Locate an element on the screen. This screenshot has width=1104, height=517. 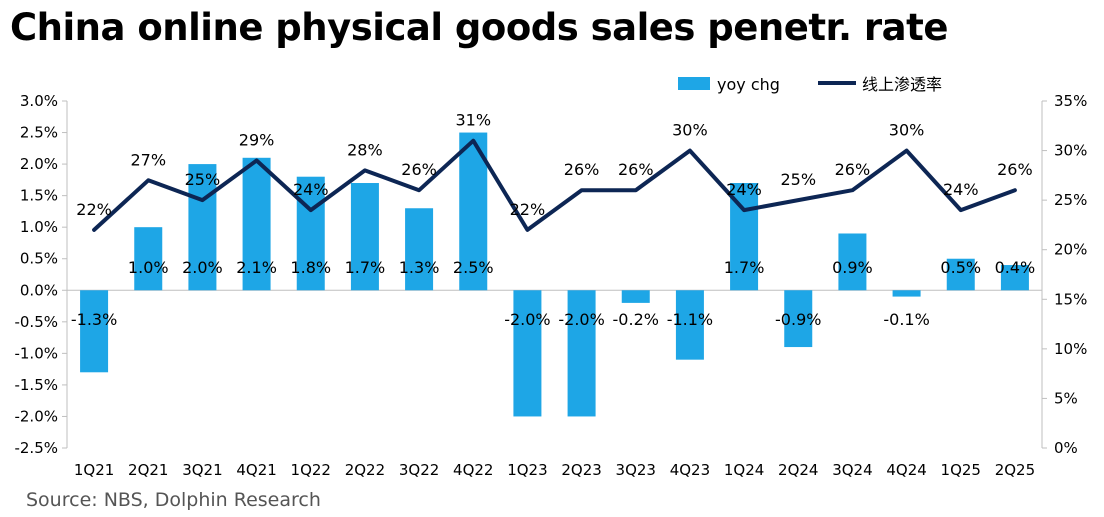
x-tick-label: 1Q25 is located at coordinates (961, 470).